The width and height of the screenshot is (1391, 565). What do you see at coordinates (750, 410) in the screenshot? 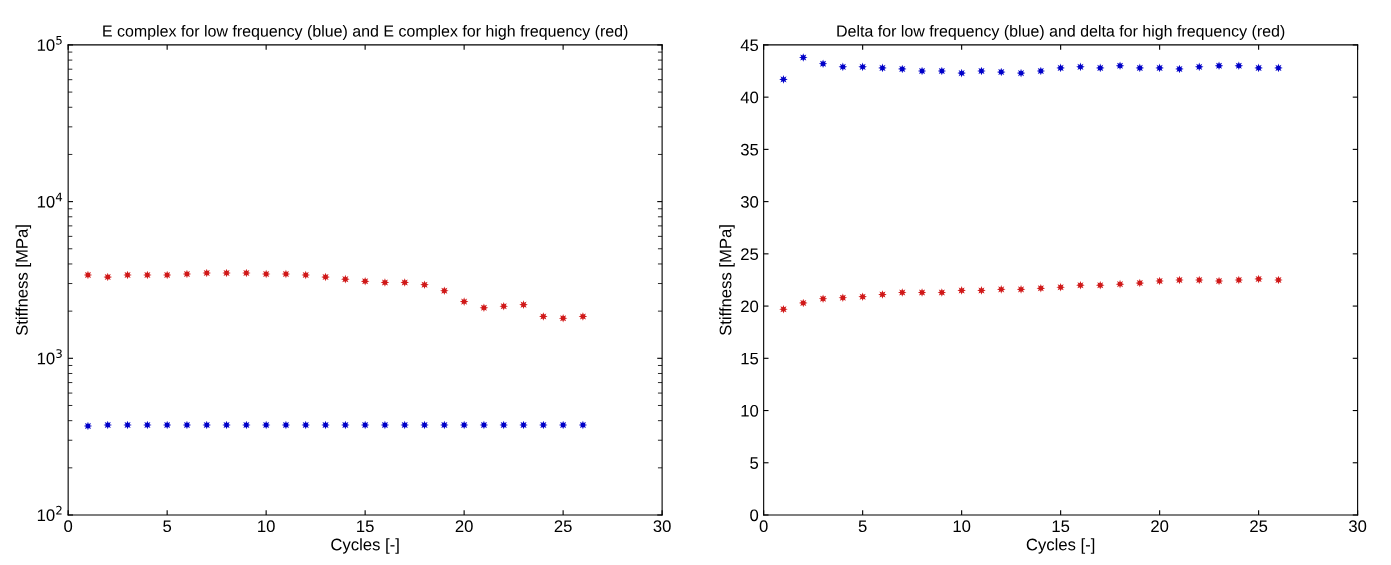
I see `y-tick-label: 10` at bounding box center [750, 410].